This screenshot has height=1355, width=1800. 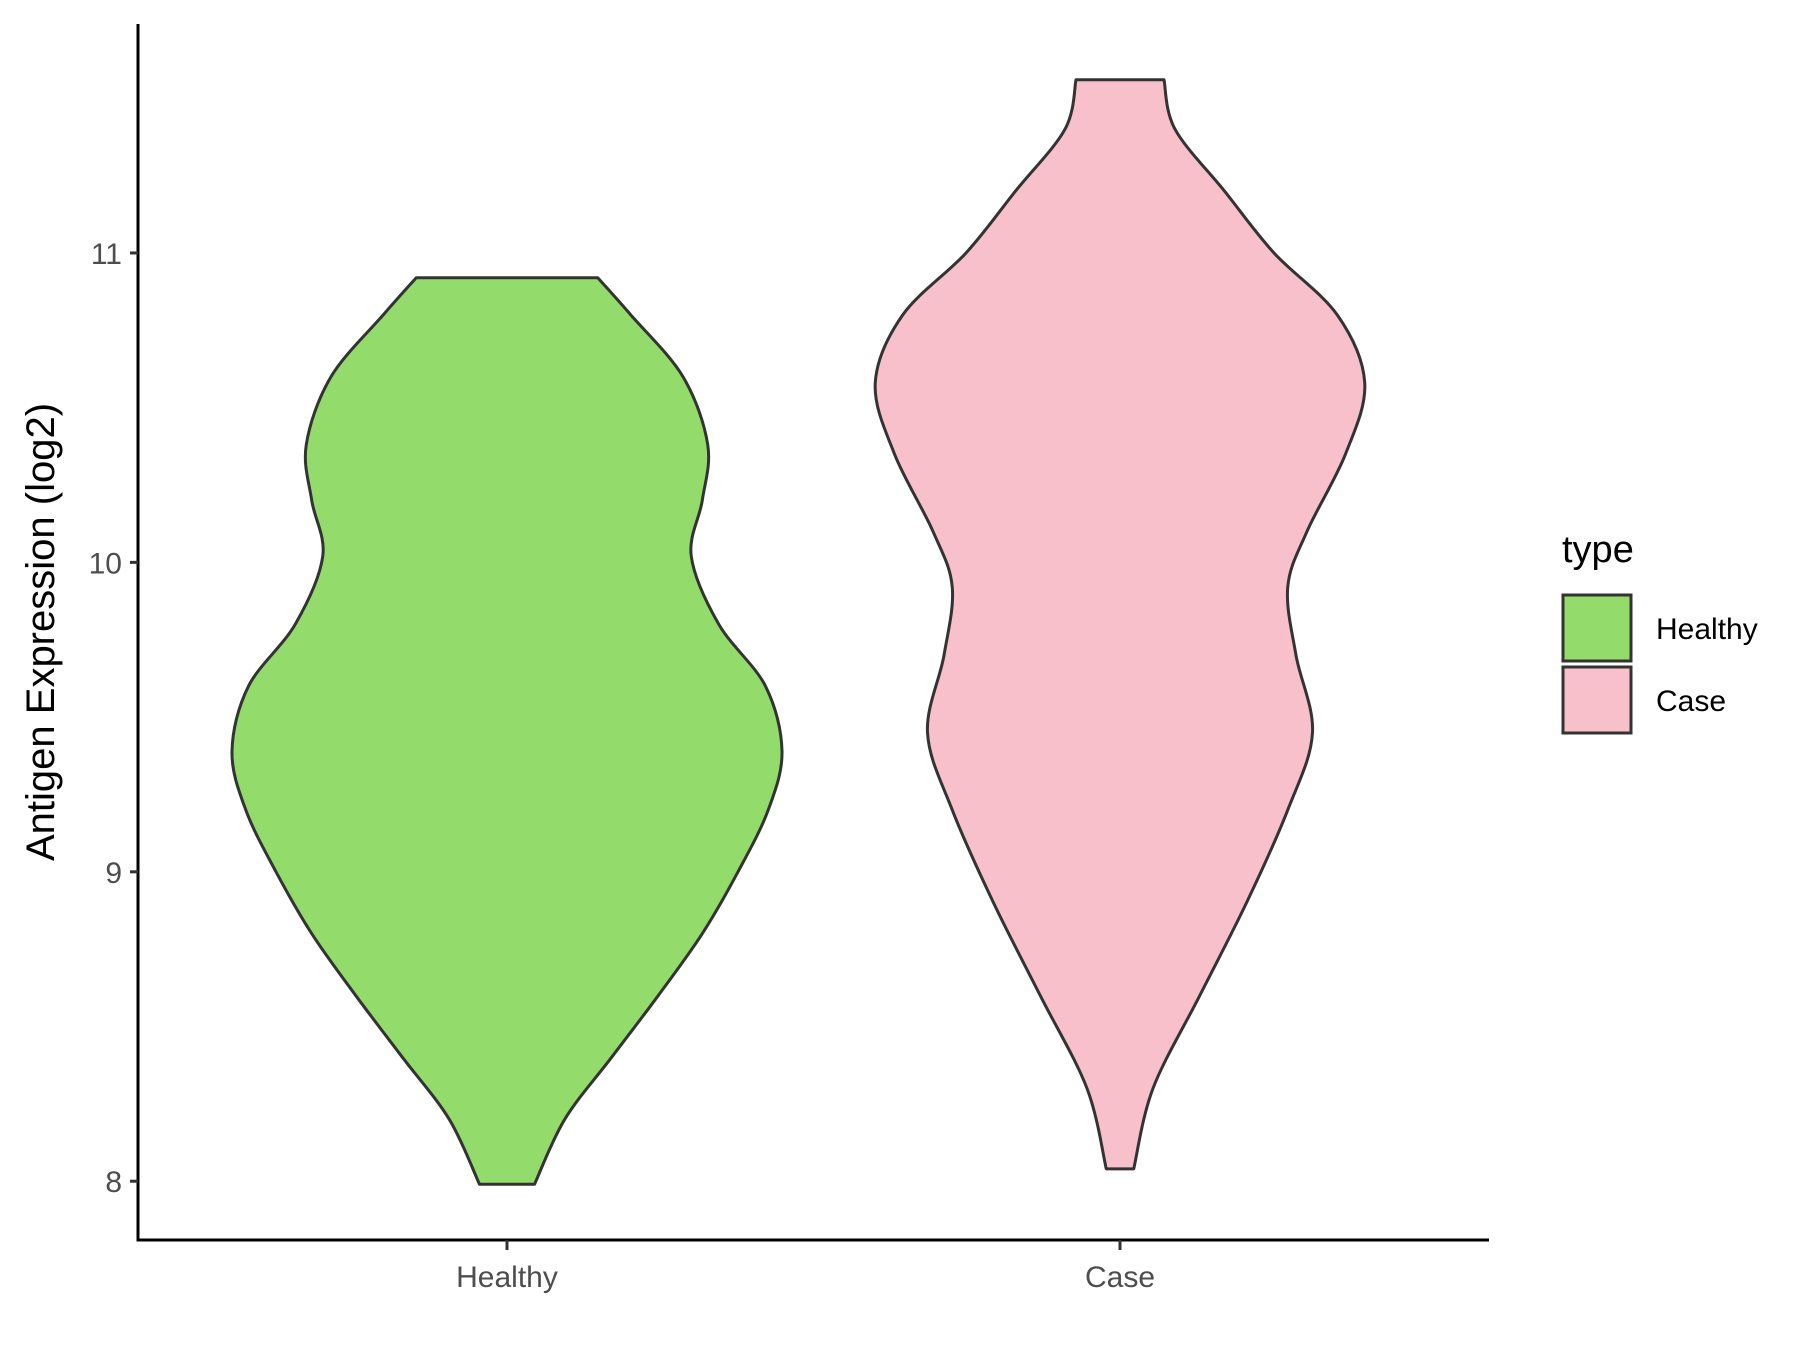 I want to click on legend: type Healthy Case, so click(x=1659, y=632).